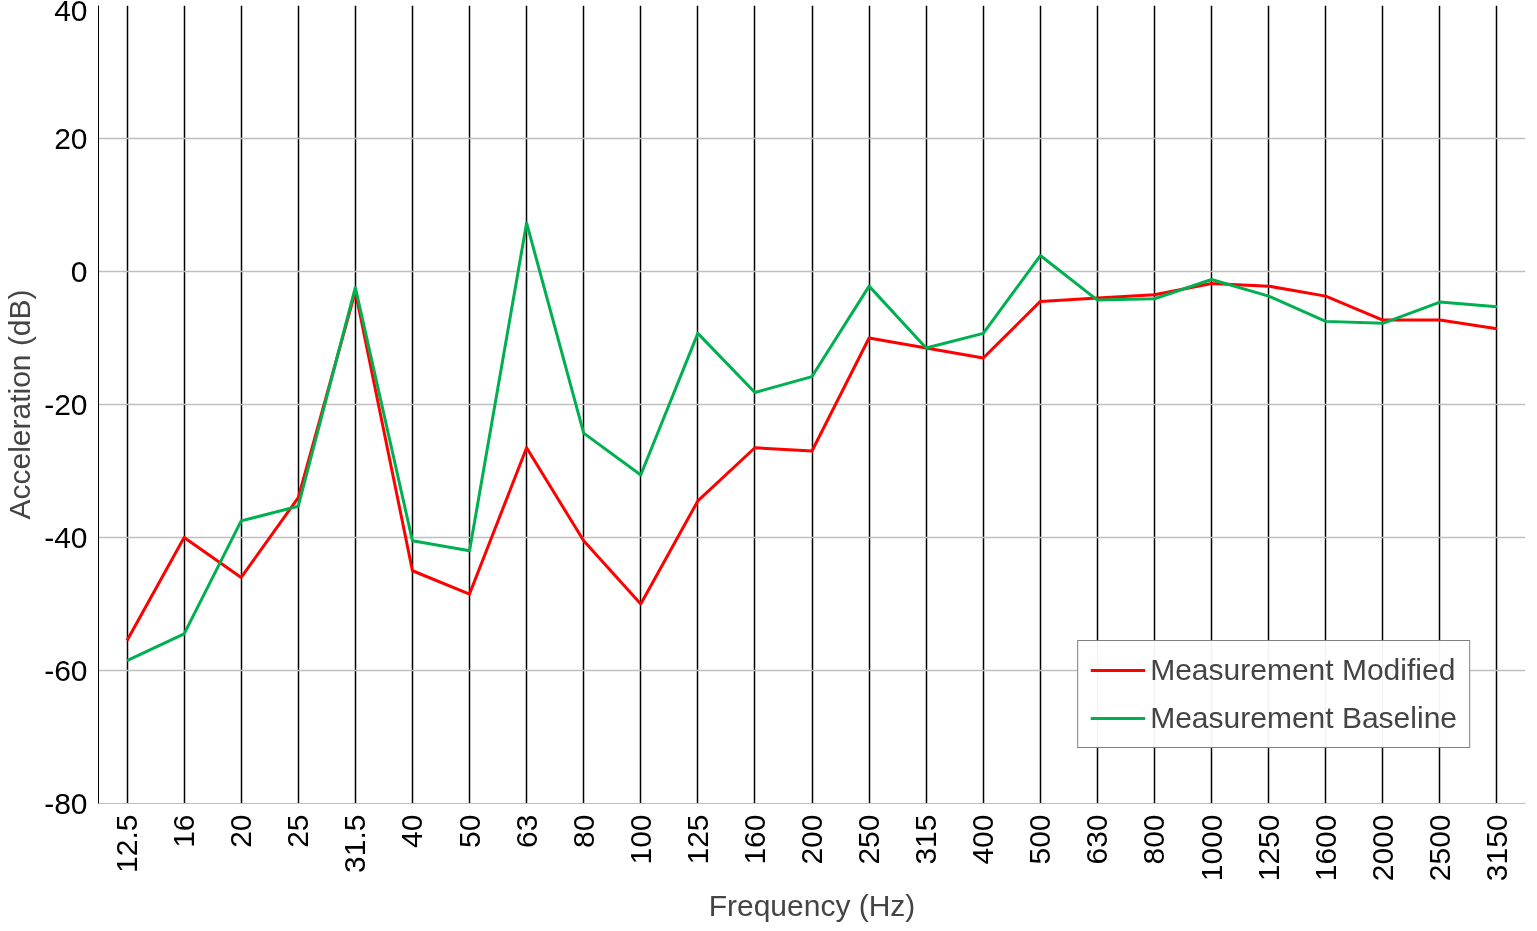 The width and height of the screenshot is (1537, 931). What do you see at coordinates (526, 831) in the screenshot?
I see `x-tick-label: 63` at bounding box center [526, 831].